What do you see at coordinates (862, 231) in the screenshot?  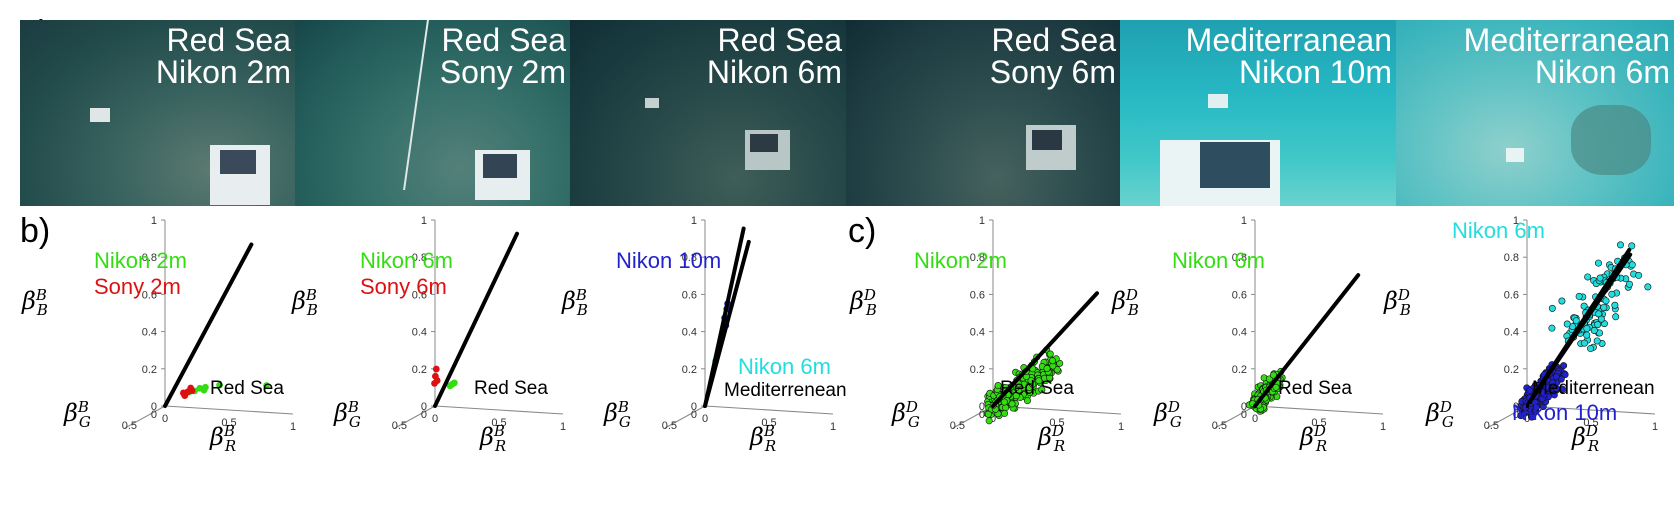 I see `panel-label-c: c)` at bounding box center [862, 231].